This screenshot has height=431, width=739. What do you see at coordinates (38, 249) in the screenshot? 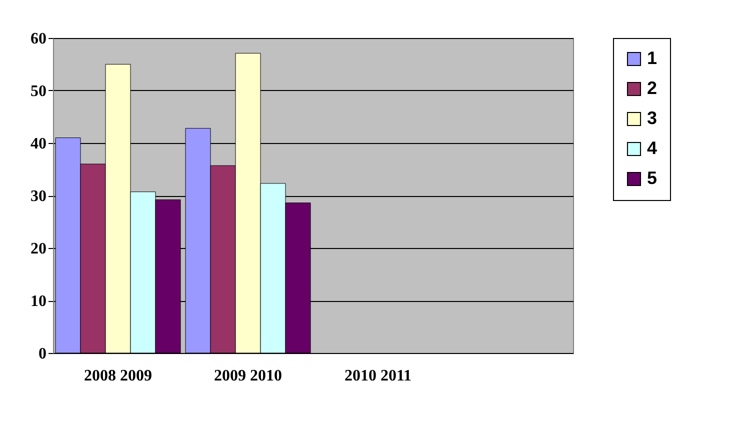
I see `y-tick-label: 20` at bounding box center [38, 249].